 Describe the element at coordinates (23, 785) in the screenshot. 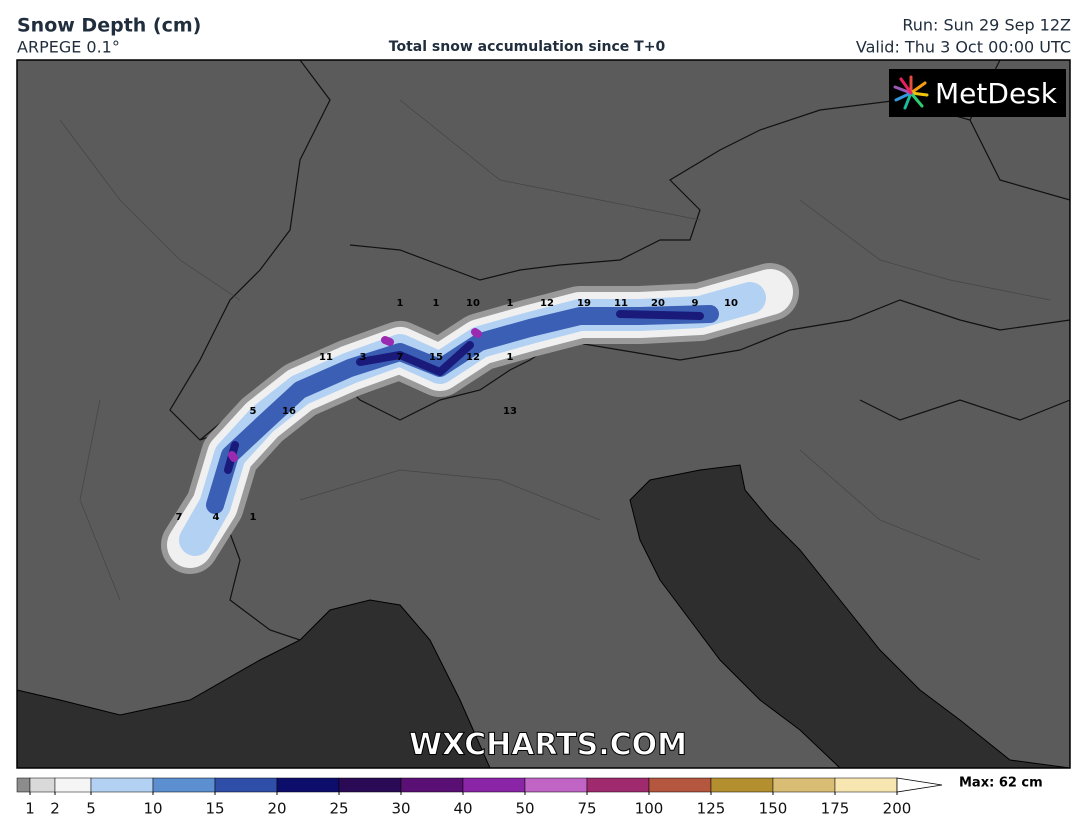

I see `colorbar-under` at that location.